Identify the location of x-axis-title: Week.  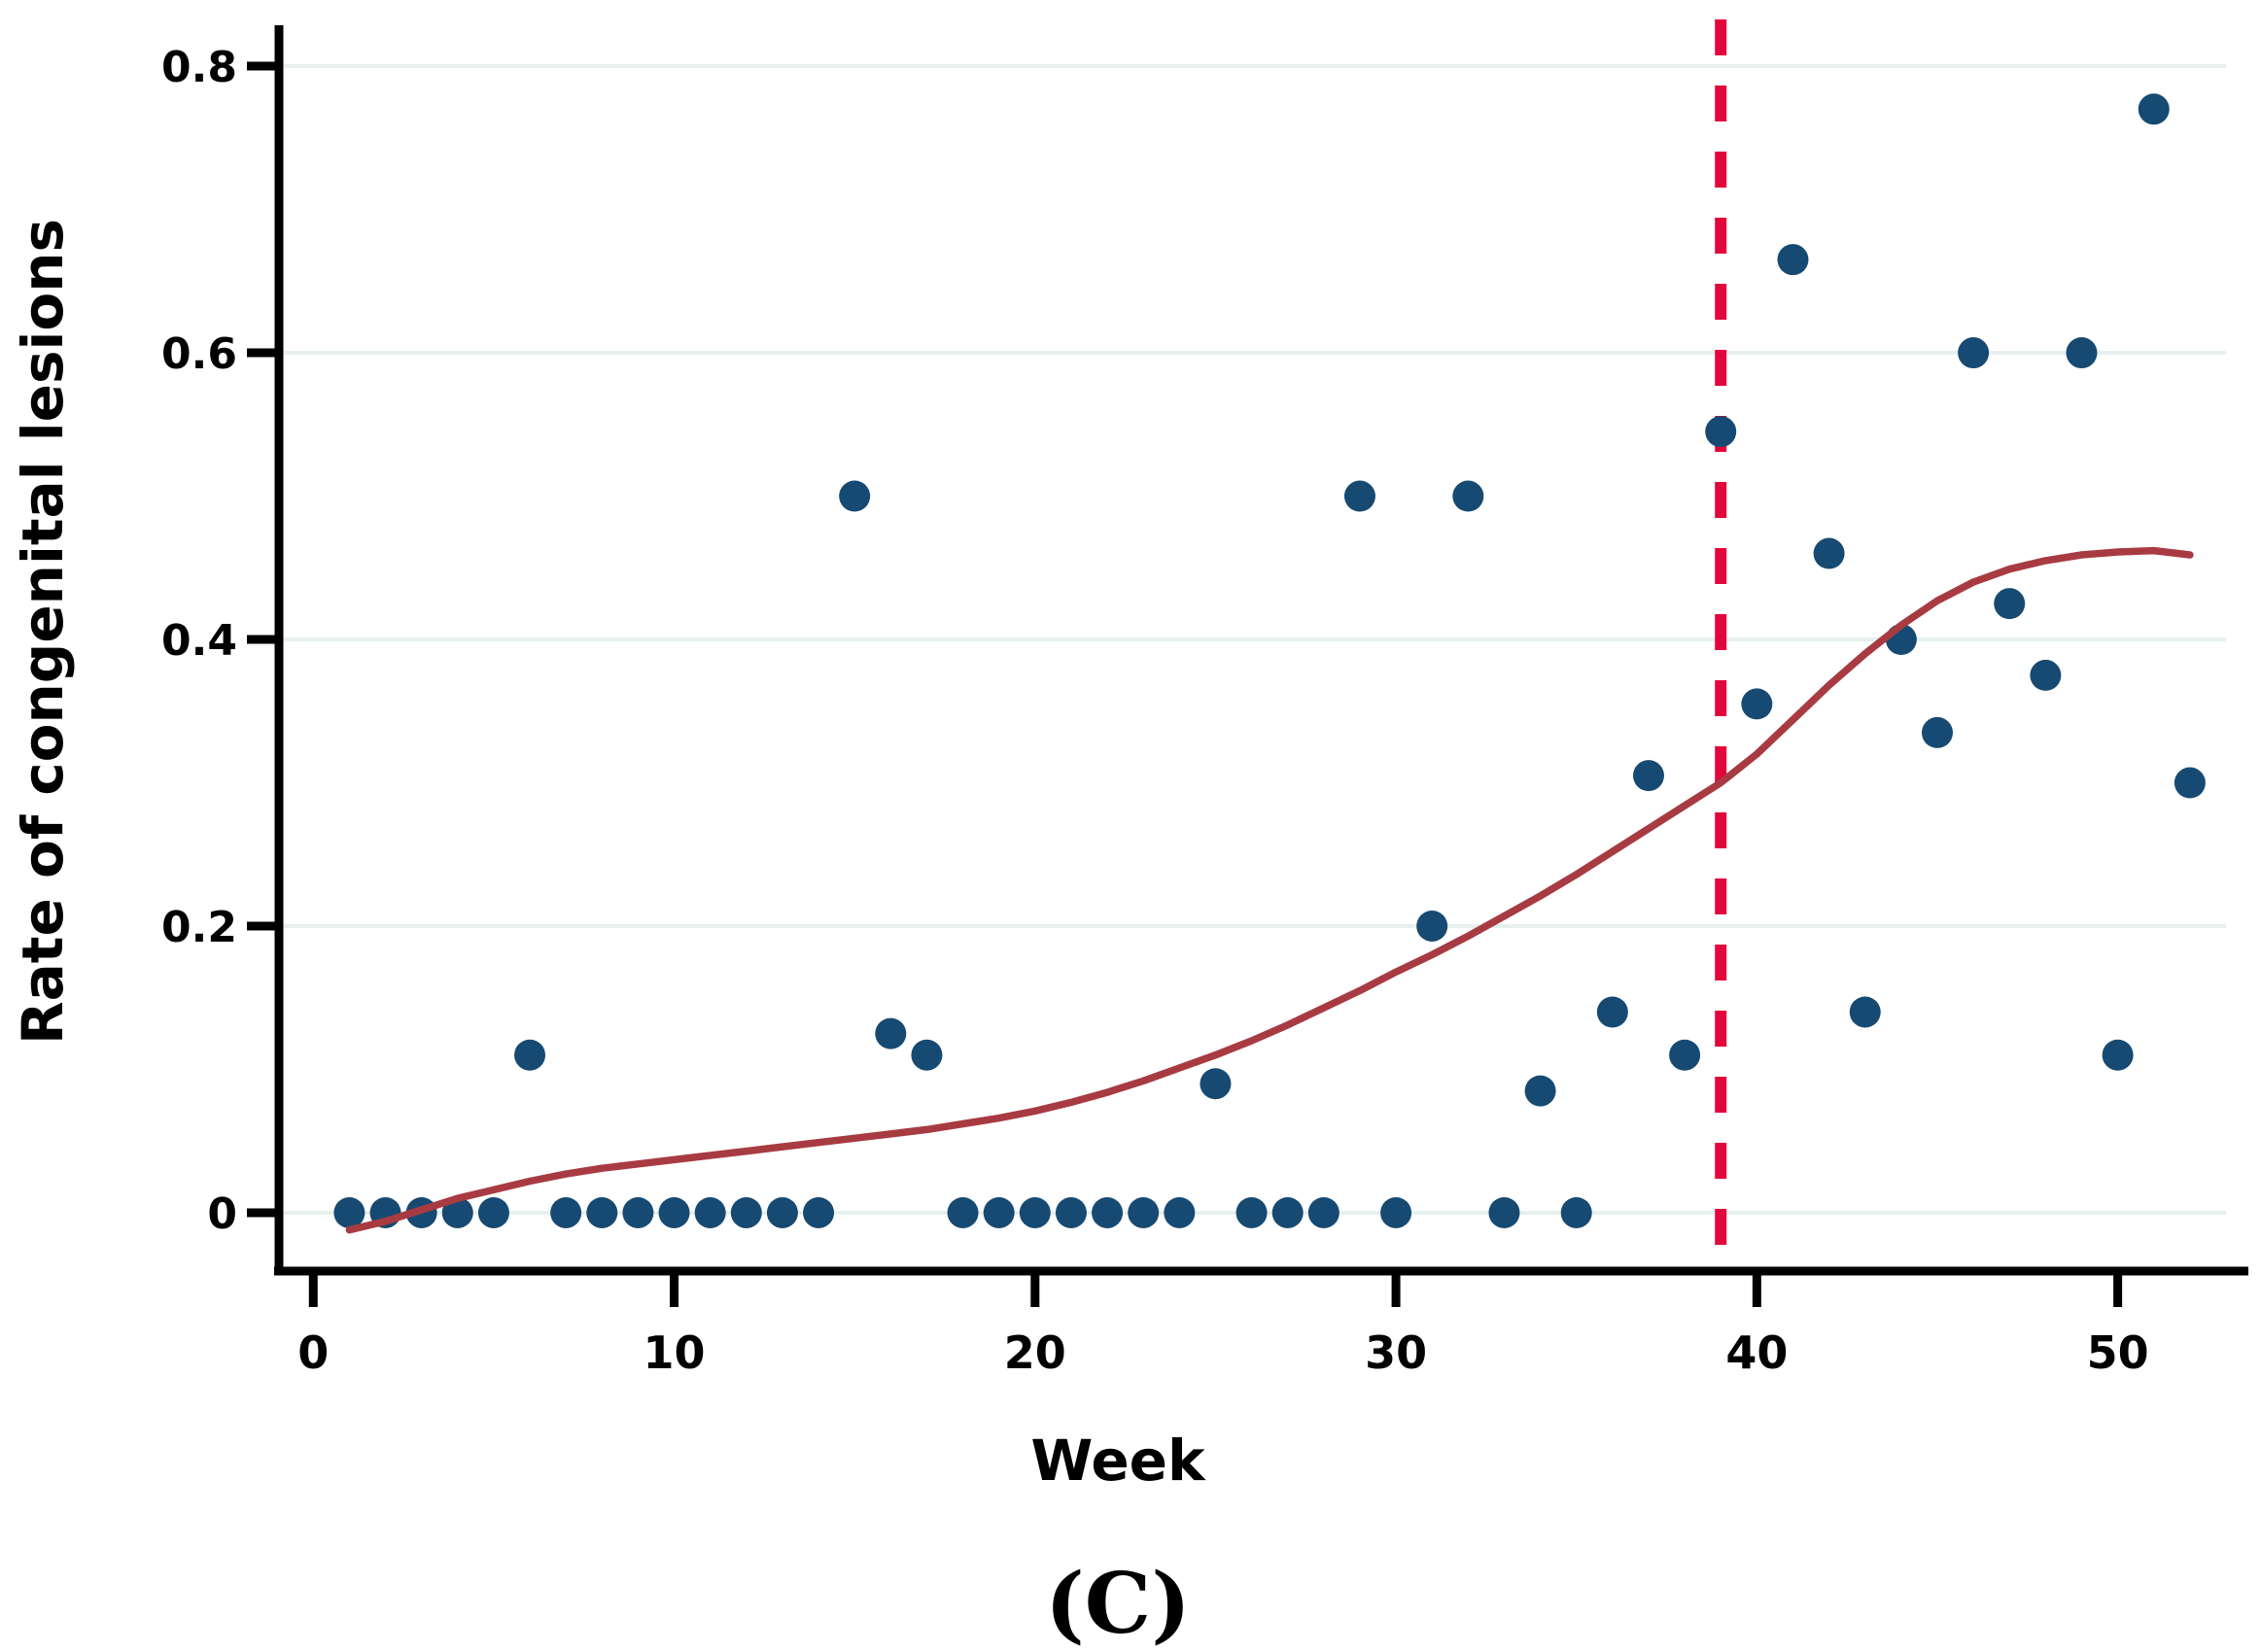
(1118, 1461).